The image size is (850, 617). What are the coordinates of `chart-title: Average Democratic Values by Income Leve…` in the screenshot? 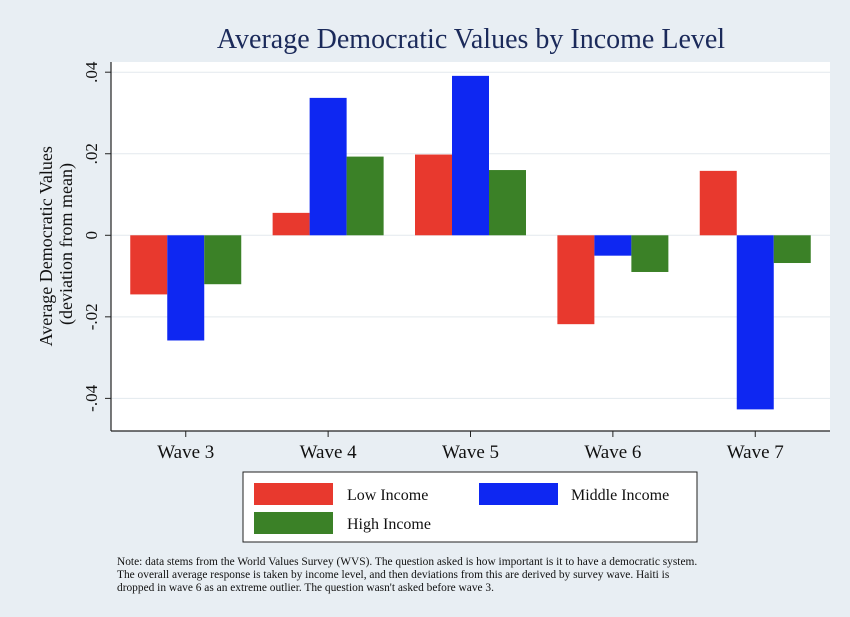 It's located at (471, 39).